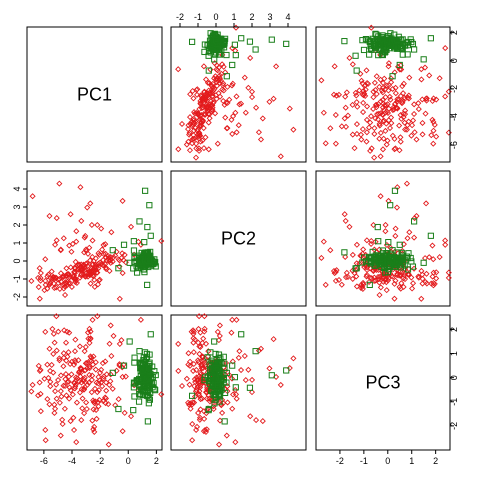 The image size is (487, 485). What do you see at coordinates (72, 461) in the screenshot?
I see `tick-label: -4` at bounding box center [72, 461].